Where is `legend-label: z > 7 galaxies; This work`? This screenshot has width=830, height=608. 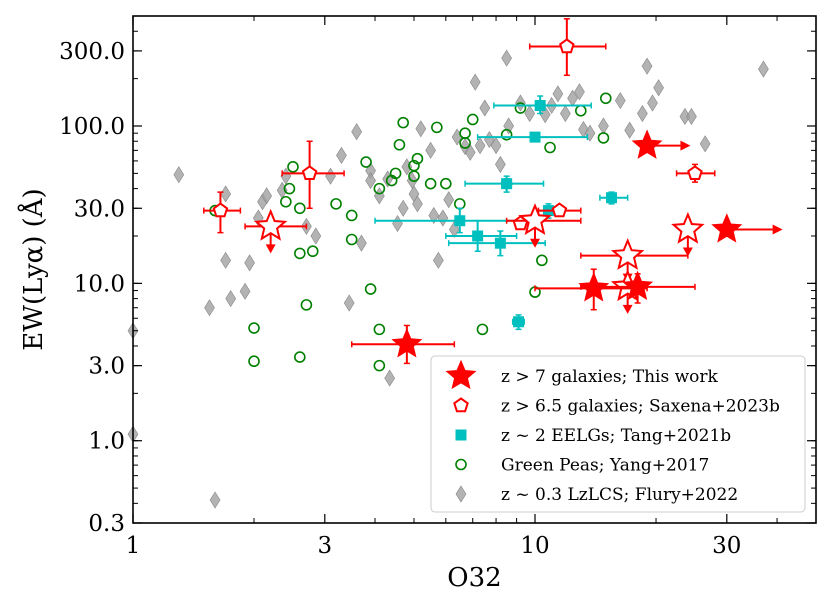
legend-label: z > 7 galaxies; This work is located at coordinates (610, 377).